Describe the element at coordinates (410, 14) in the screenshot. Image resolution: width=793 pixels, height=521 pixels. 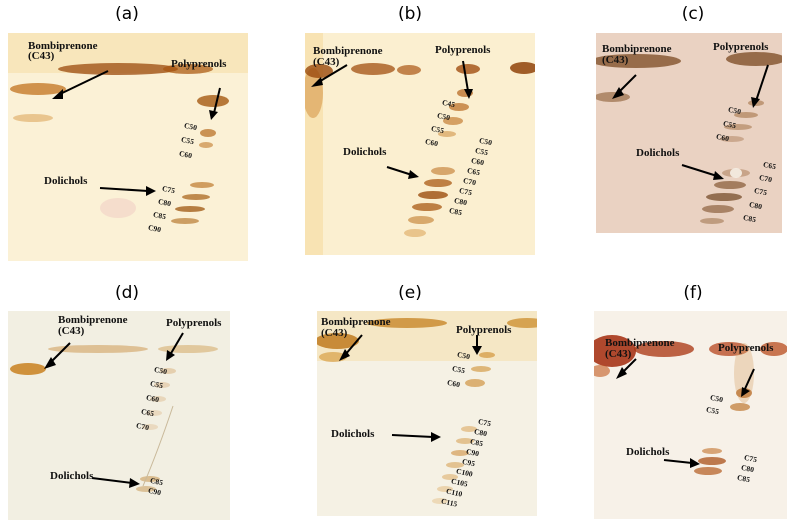
I see `panel-letter-b: (b)` at that location.